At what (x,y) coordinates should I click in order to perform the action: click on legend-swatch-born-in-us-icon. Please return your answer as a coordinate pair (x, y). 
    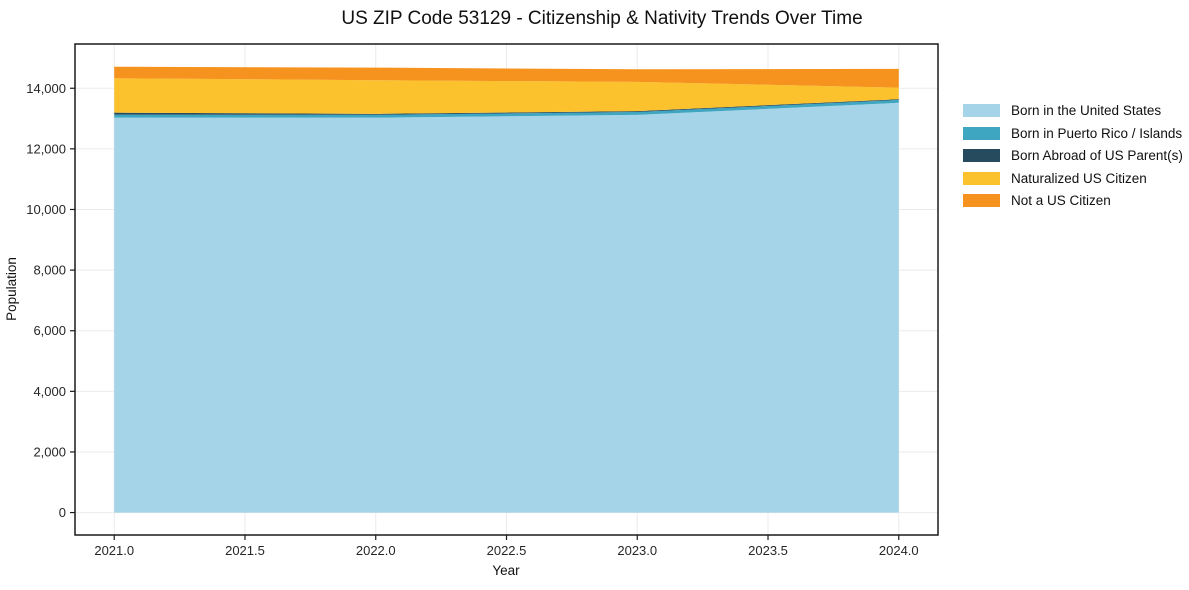
    Looking at the image, I should click on (981, 111).